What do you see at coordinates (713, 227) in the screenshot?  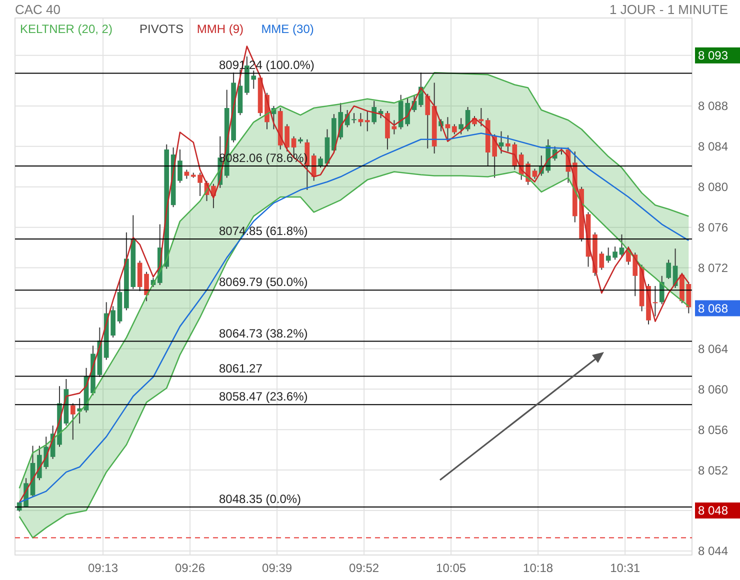 I see `y-tick-label: 8 076` at bounding box center [713, 227].